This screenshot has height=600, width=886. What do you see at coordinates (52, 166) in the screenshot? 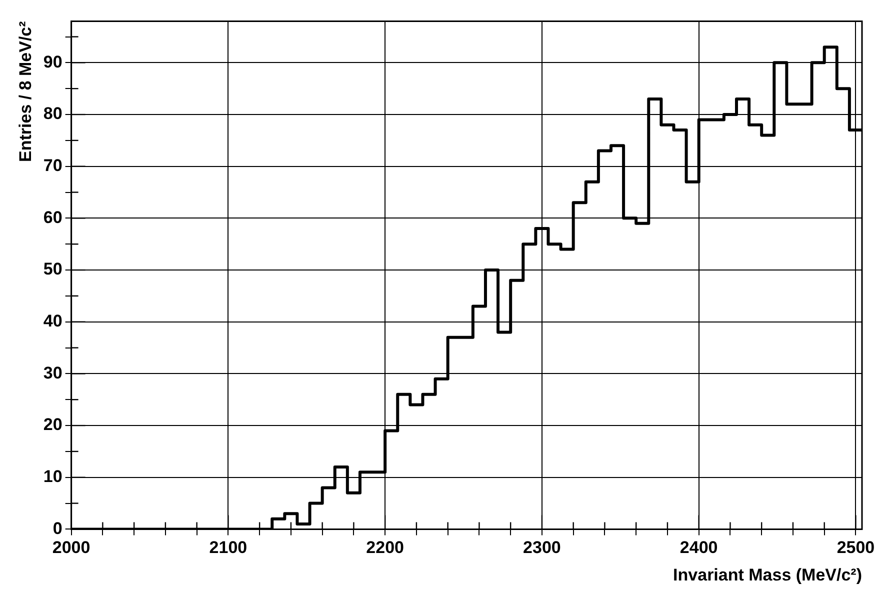
I see `y-tick-label: 70` at bounding box center [52, 166].